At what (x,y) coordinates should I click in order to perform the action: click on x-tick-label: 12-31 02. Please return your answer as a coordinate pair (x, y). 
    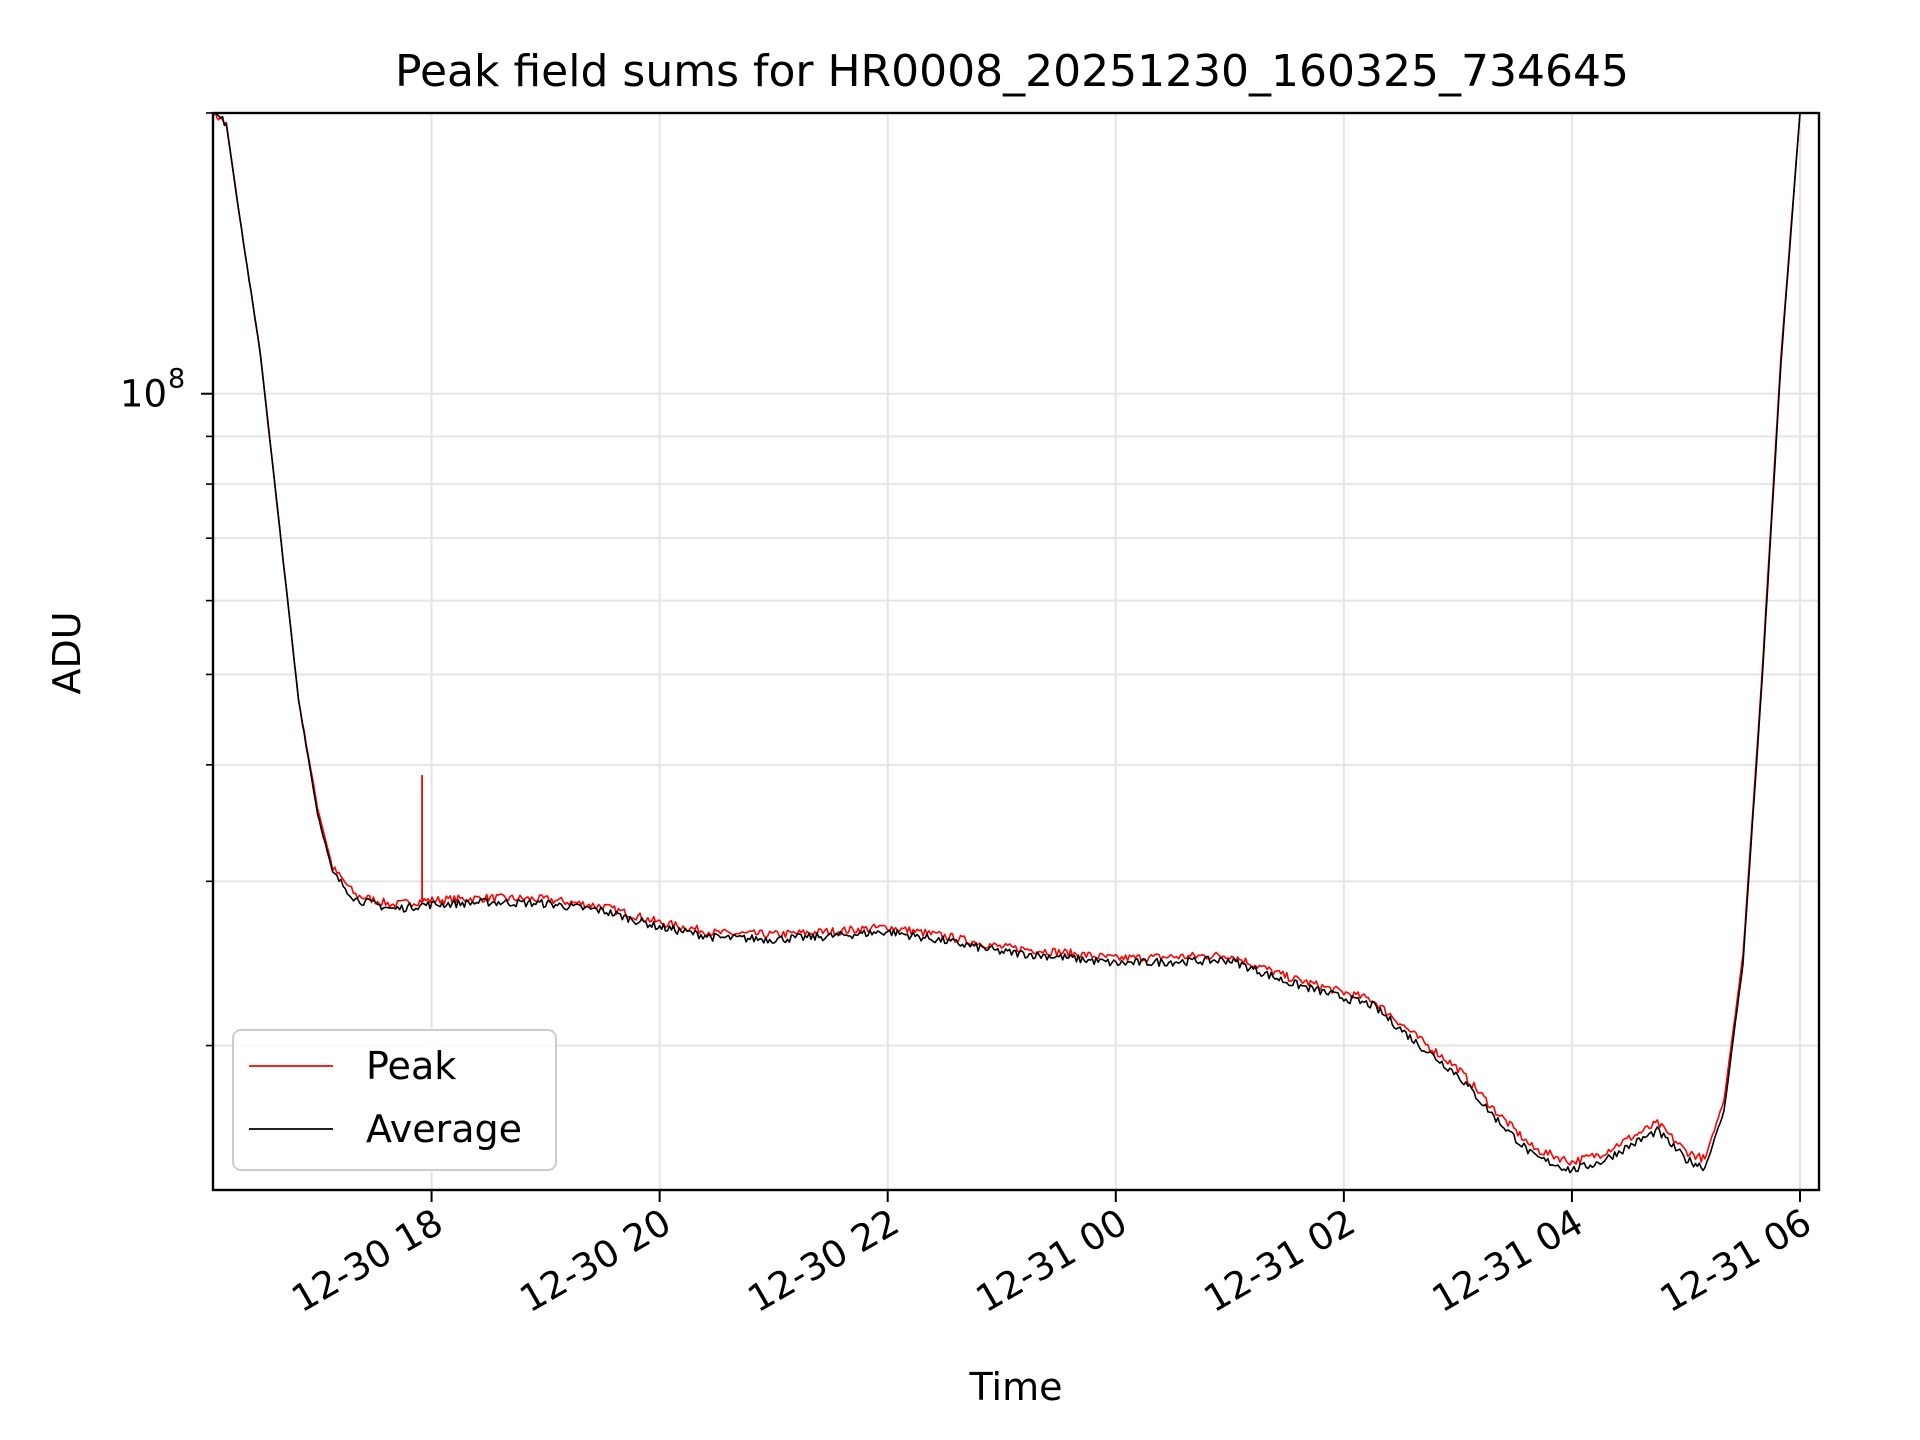
    Looking at the image, I should click on (1280, 1261).